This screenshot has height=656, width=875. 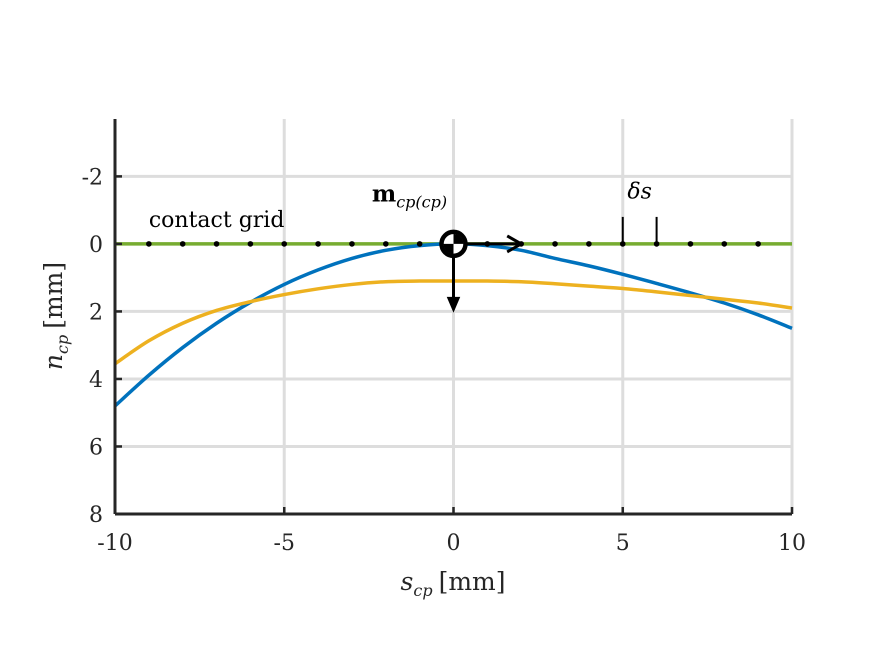 I want to click on s-axis-arrow-head, so click(x=515, y=244).